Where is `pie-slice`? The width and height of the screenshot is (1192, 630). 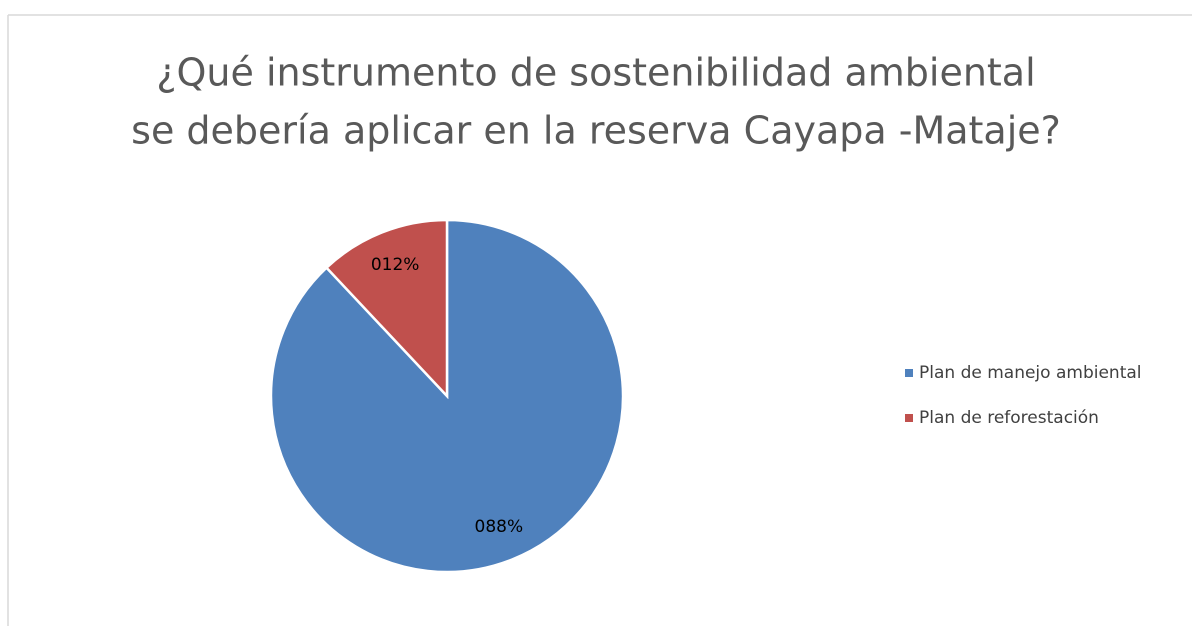 pie-slice is located at coordinates (386, 309).